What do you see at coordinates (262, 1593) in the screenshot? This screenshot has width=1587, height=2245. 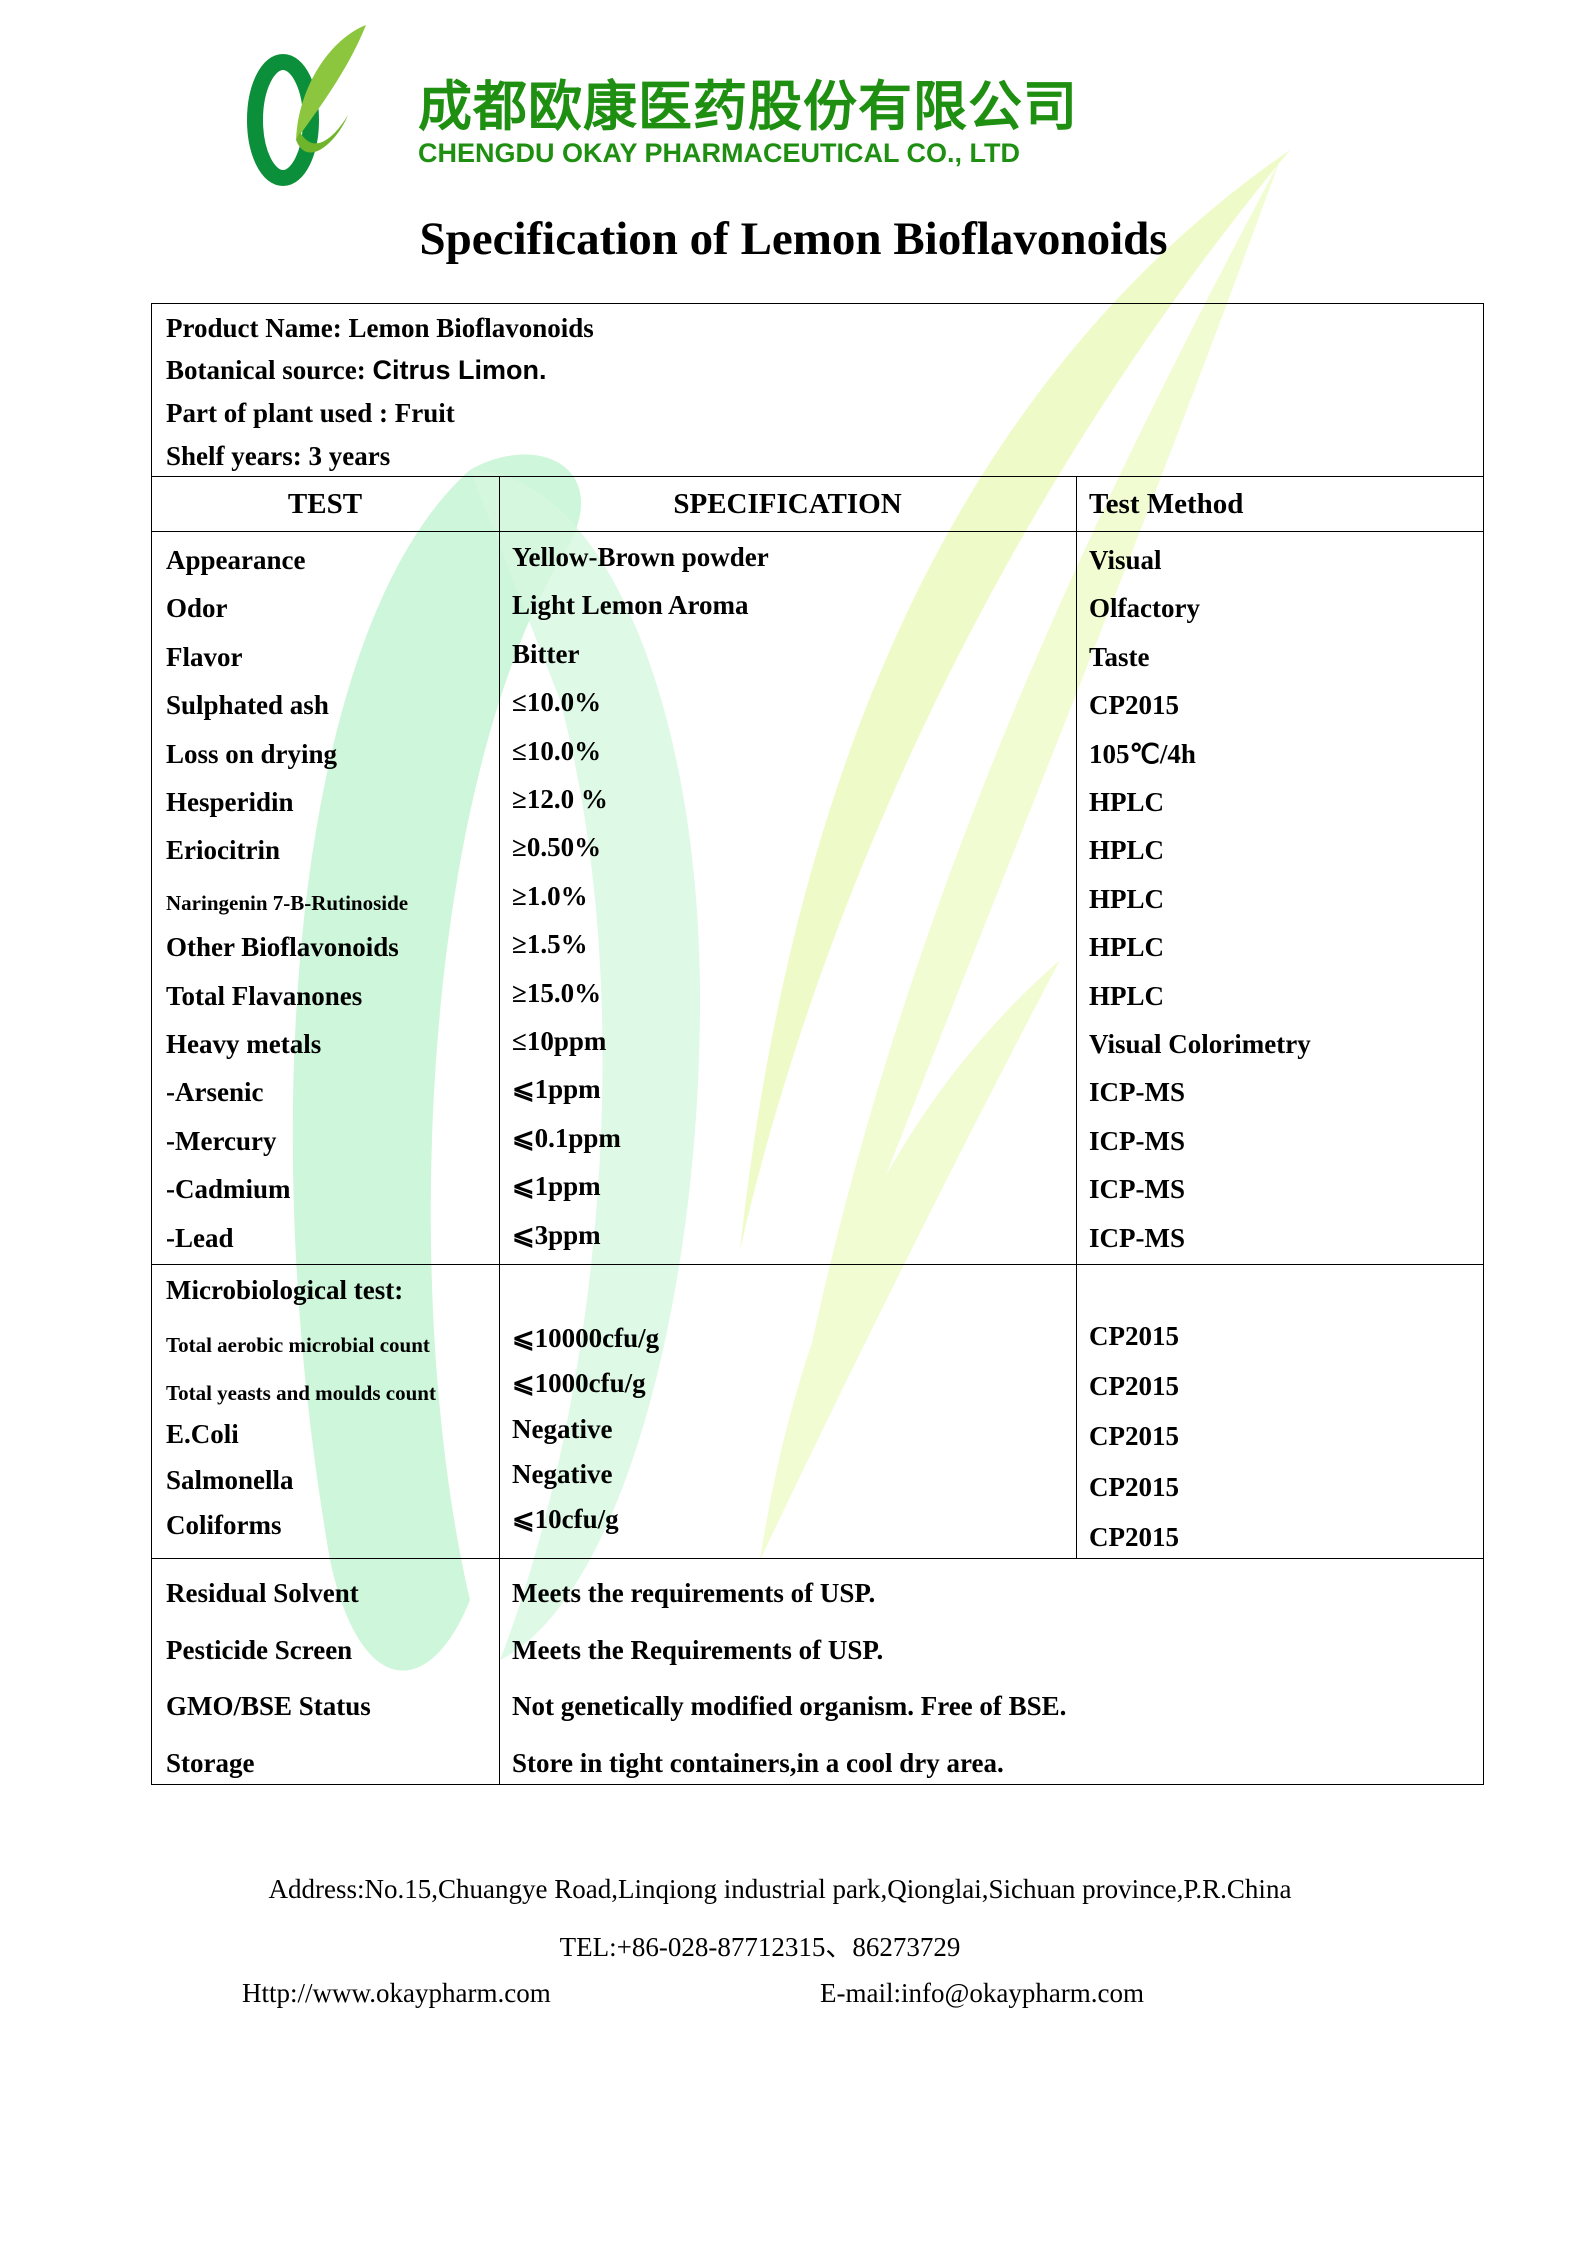 I see `other-test: Residual Solvent` at bounding box center [262, 1593].